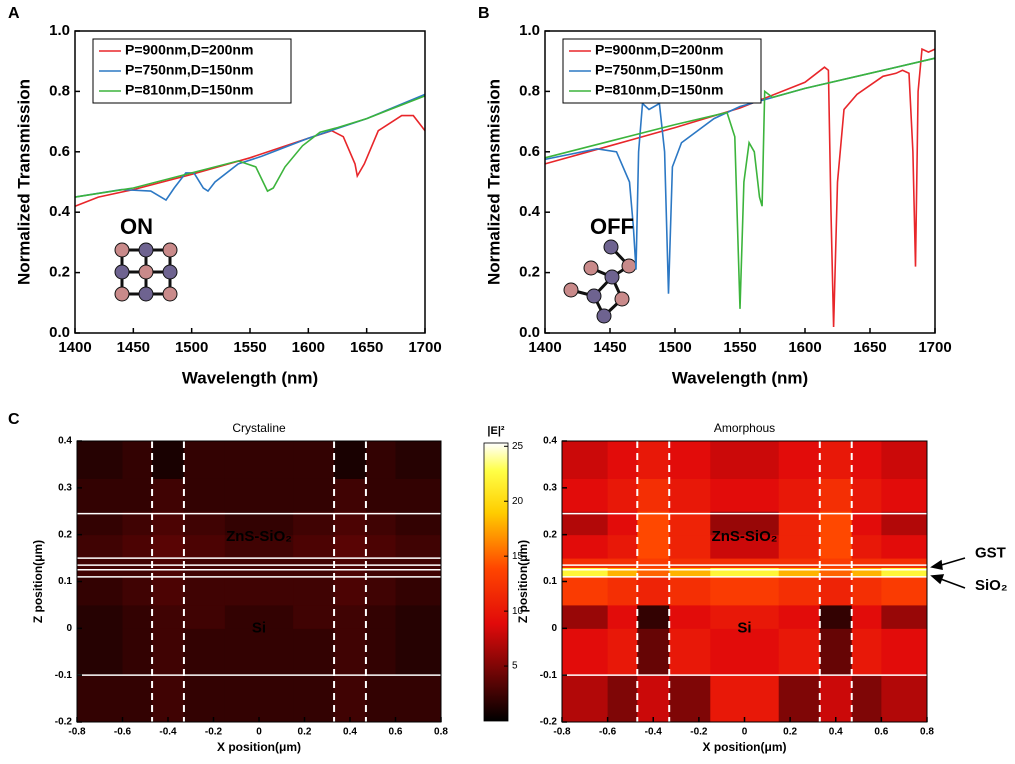  What do you see at coordinates (214, 732) in the screenshot?
I see `x-tick-label: -0.2` at bounding box center [214, 732].